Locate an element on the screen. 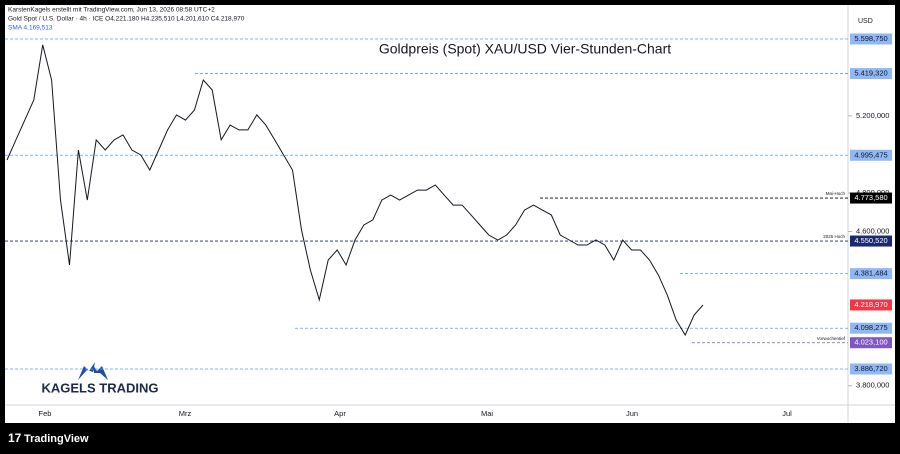 Image resolution: width=900 pixels, height=454 pixels. level-label: 5.598,750 is located at coordinates (870, 38).